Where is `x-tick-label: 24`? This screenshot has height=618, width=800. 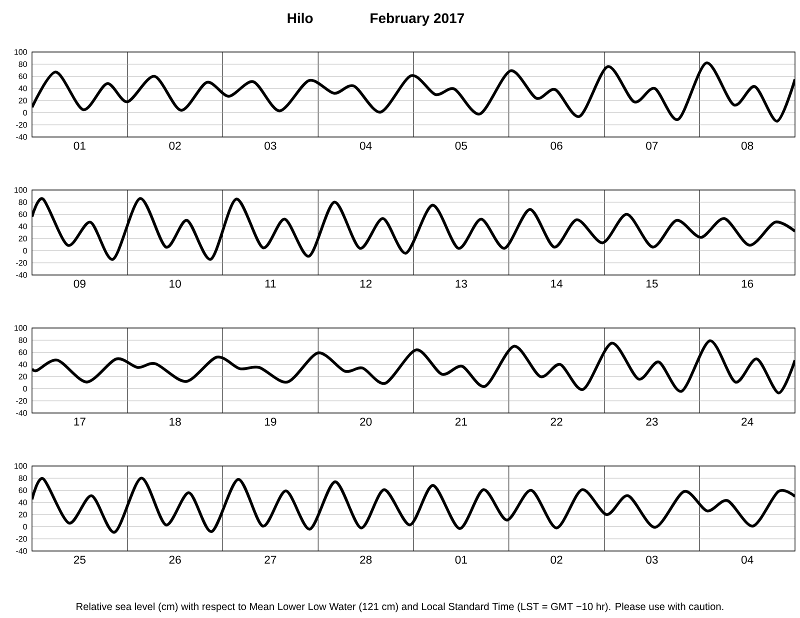 x-tick-label: 24 is located at coordinates (748, 422).